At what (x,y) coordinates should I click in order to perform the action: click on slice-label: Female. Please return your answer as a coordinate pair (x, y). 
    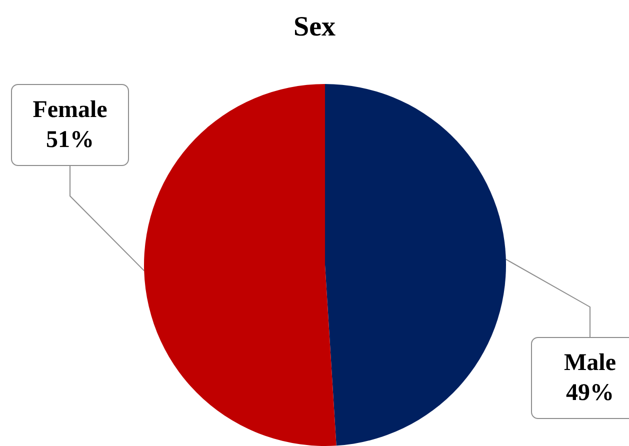
    Looking at the image, I should click on (70, 110).